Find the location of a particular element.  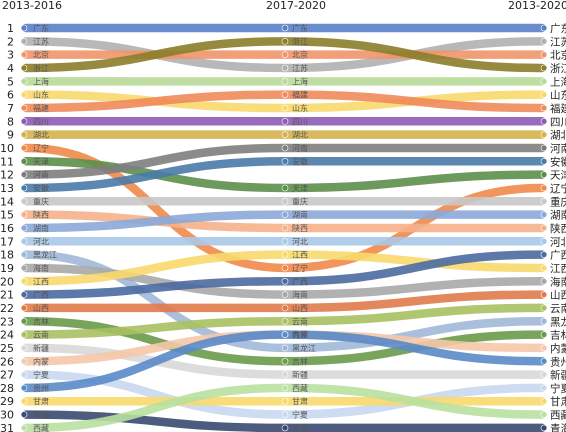

series-label-right: 山东 is located at coordinates (558, 95).